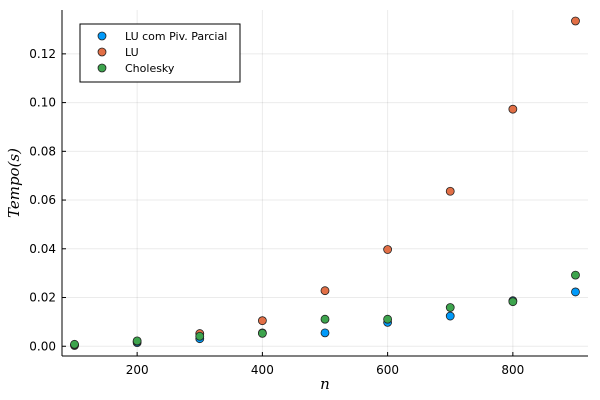 The height and width of the screenshot is (400, 600). Describe the element at coordinates (42, 249) in the screenshot. I see `y-tick-label: 0.04` at that location.